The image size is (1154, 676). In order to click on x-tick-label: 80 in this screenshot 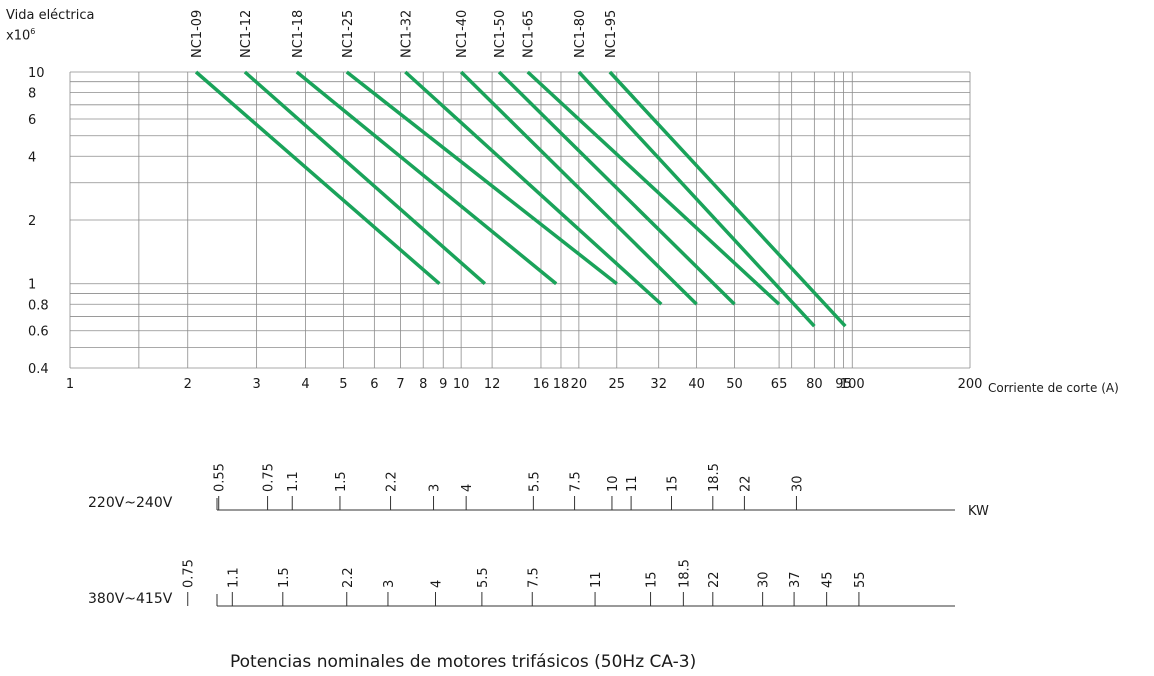, I will do `click(814, 384)`.